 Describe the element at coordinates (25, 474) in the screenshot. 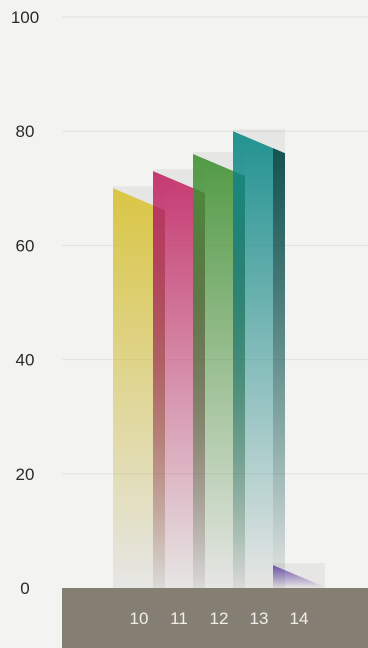

I see `y-tick-label: 20` at that location.